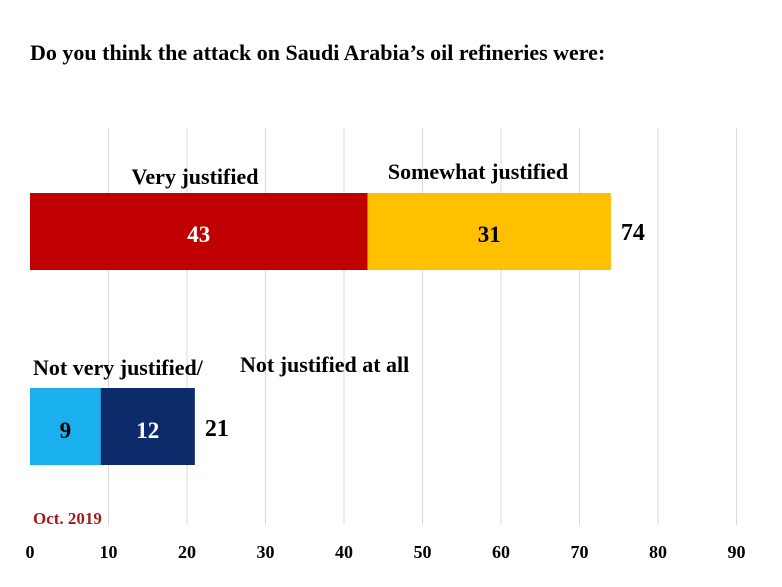 The width and height of the screenshot is (782, 587). I want to click on x-tick-label-60: 60, so click(501, 552).